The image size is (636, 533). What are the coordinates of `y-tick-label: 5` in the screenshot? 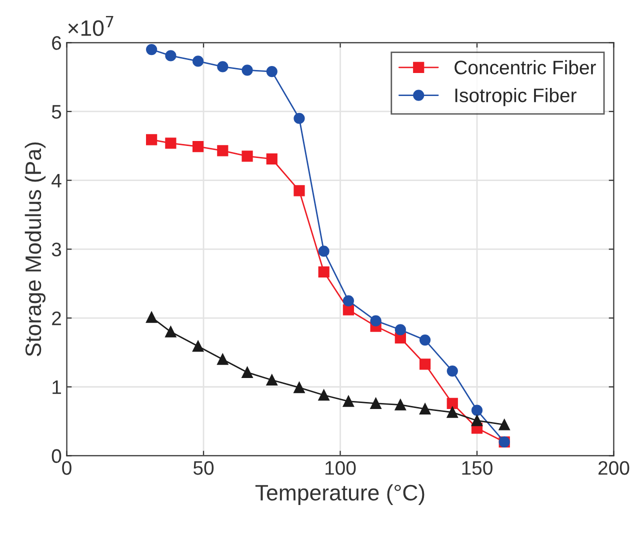 It's located at (57, 112).